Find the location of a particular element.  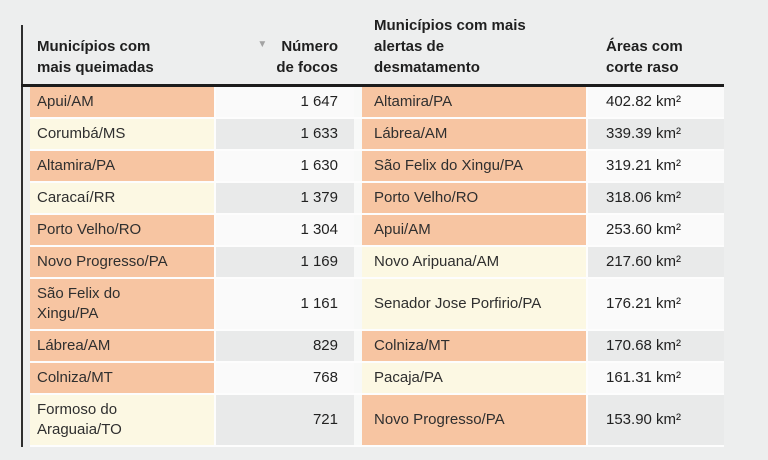

tables-gap-header is located at coordinates (358, 47).